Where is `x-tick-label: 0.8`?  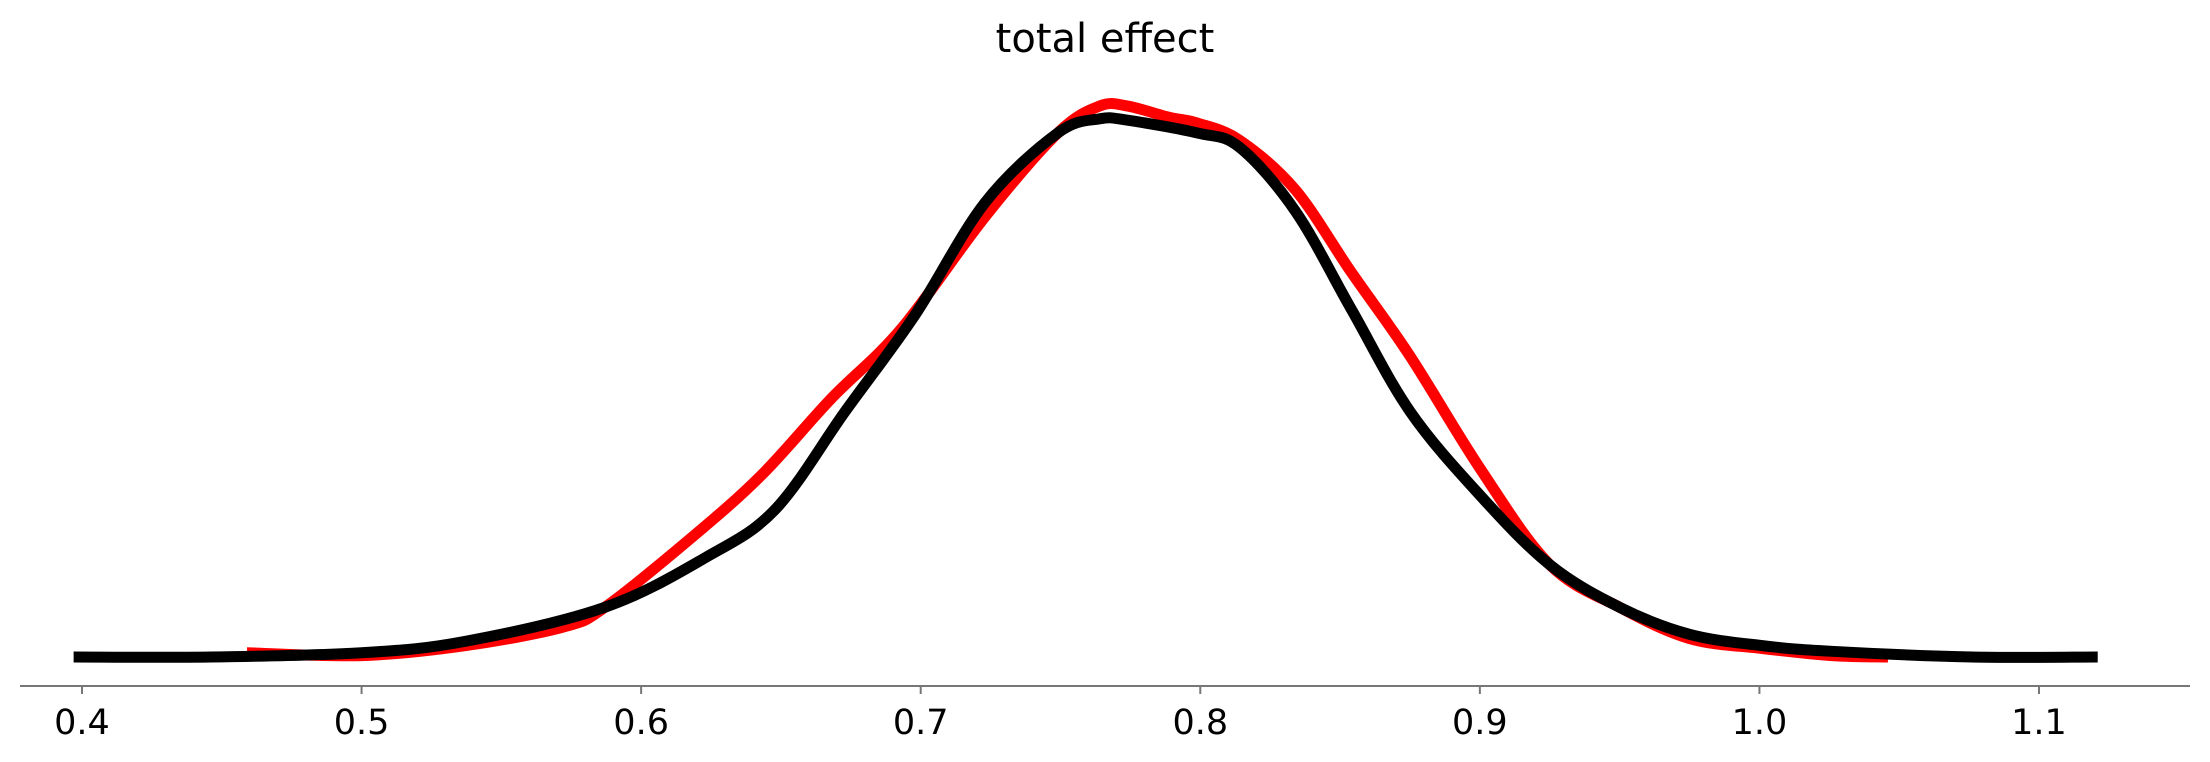
x-tick-label: 0.8 is located at coordinates (1200, 723).